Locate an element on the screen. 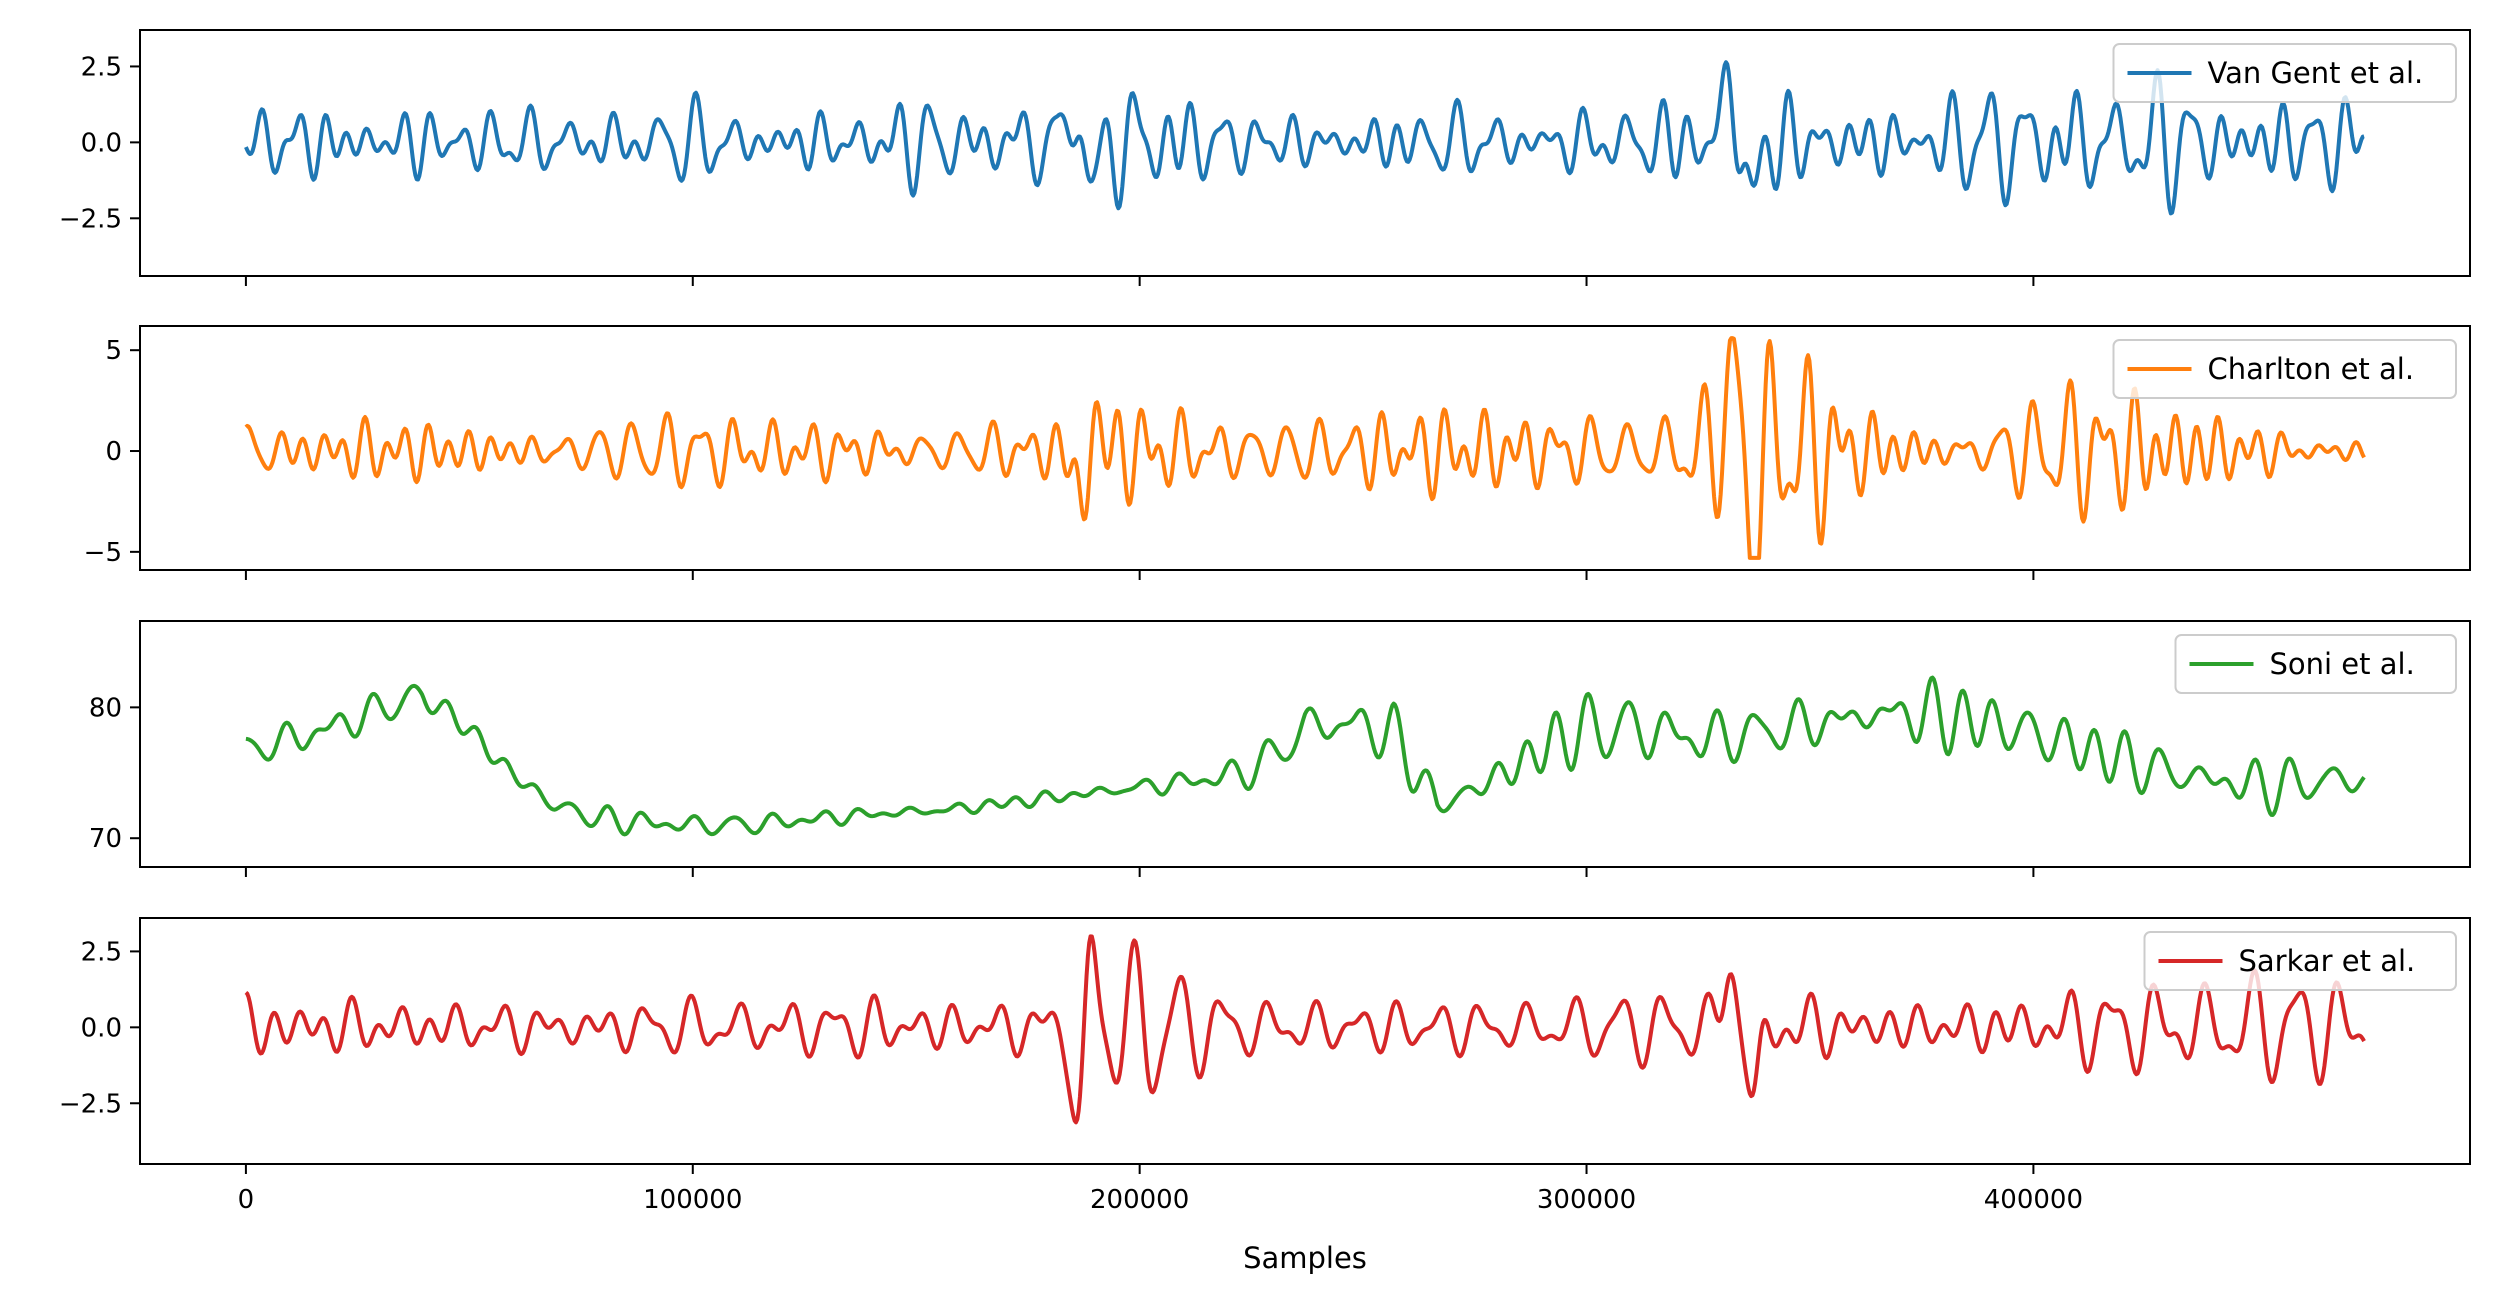 The height and width of the screenshot is (1304, 2495). legend-label: Charlton et al. is located at coordinates (2311, 369).